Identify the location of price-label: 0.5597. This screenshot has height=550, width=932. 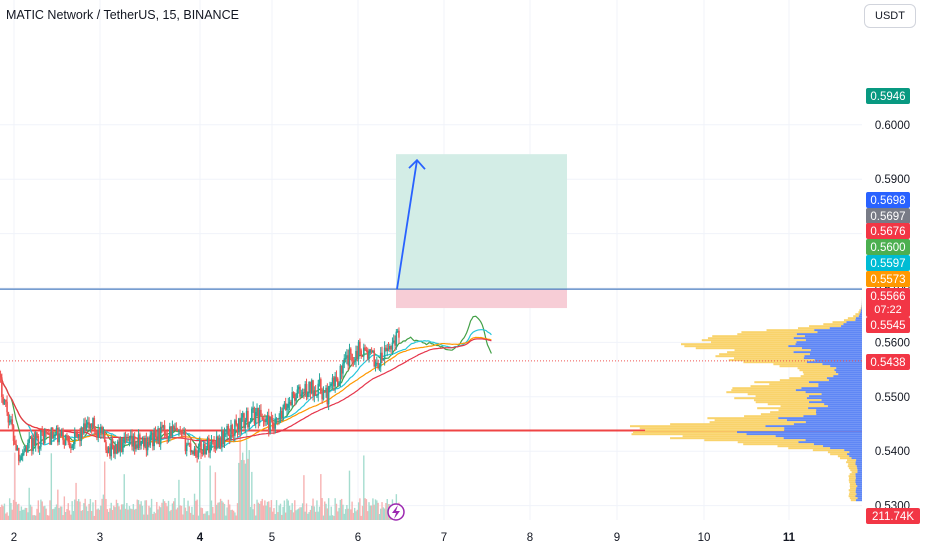
(888, 263).